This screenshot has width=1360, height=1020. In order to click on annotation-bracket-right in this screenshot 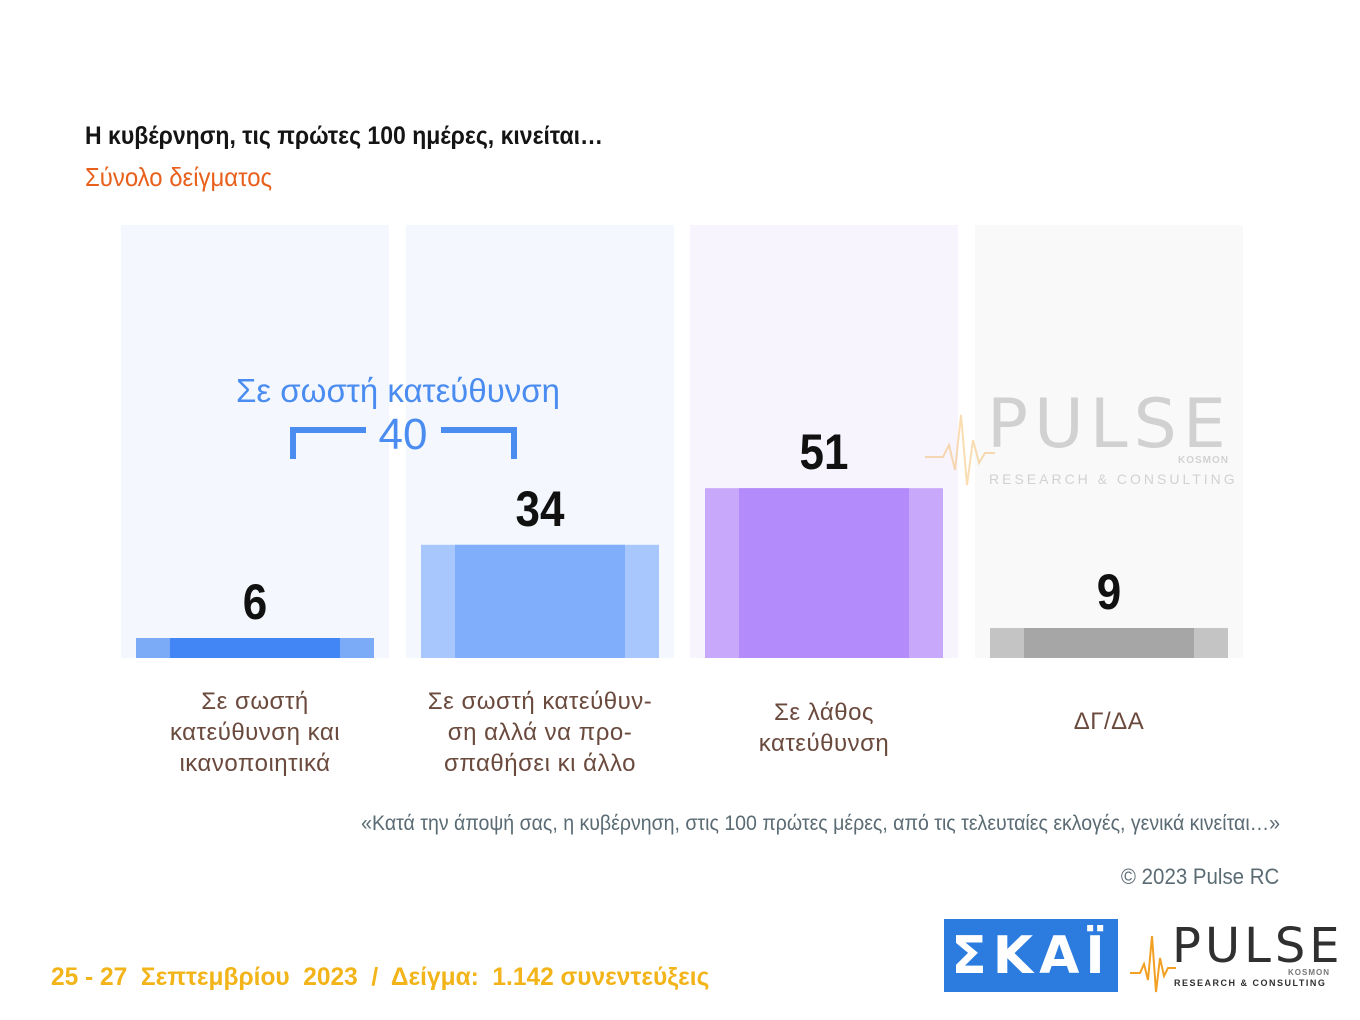, I will do `click(479, 443)`.